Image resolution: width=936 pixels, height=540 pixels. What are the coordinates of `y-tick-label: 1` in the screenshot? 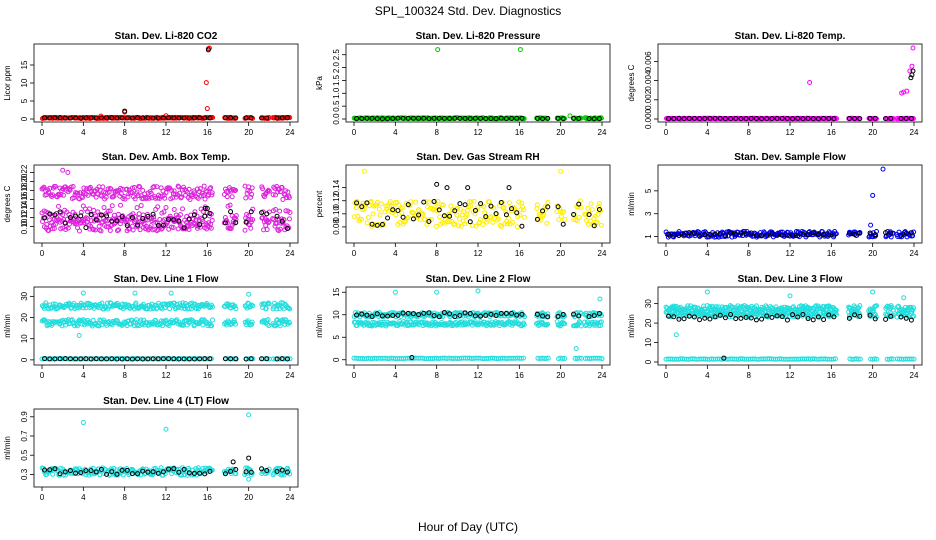 It's located at (648, 236).